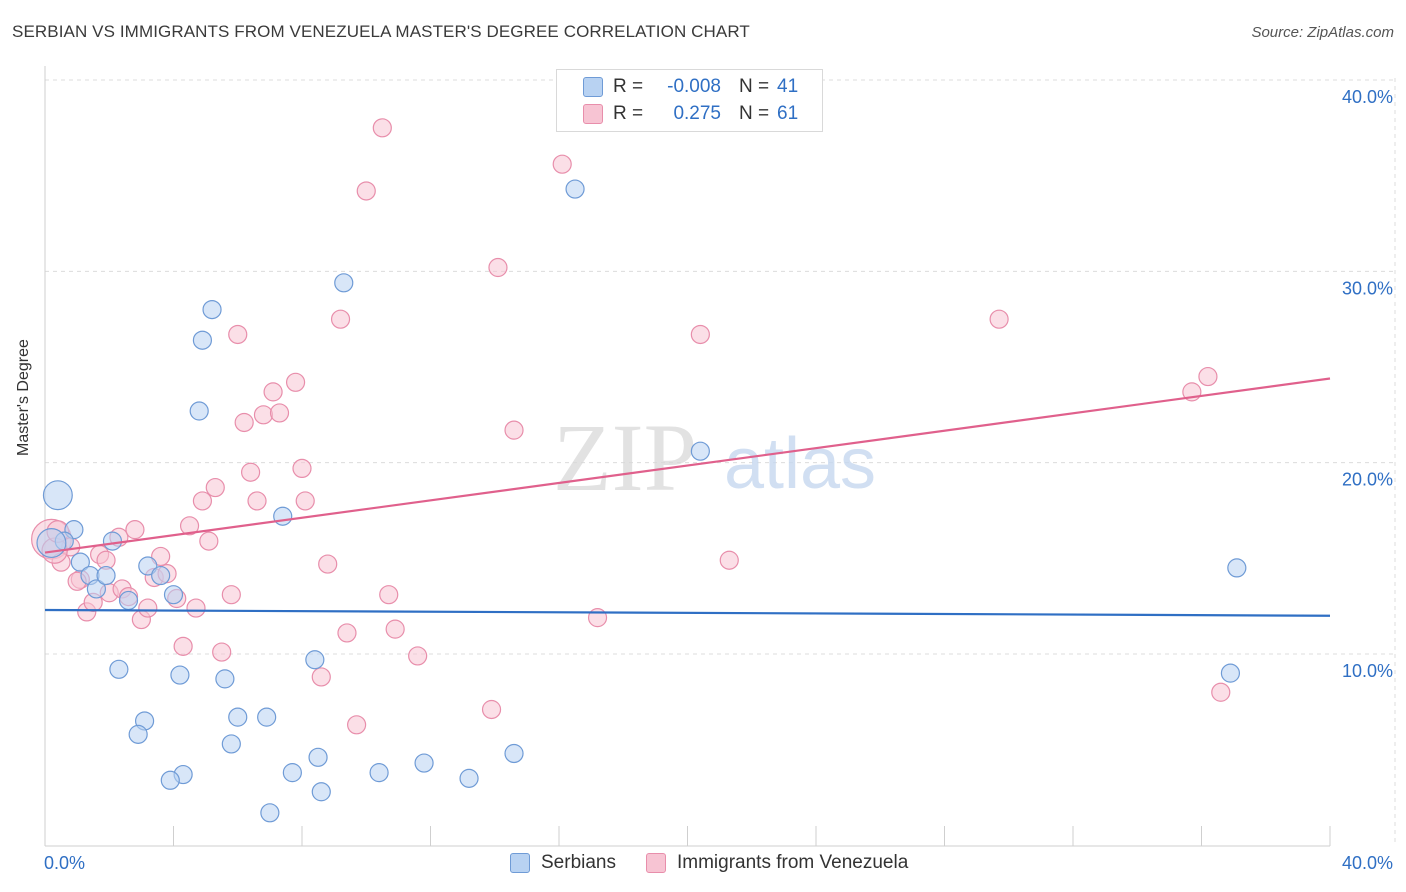  Describe the element at coordinates (697, 113) in the screenshot. I see `legend-r-value: 0.275` at that location.